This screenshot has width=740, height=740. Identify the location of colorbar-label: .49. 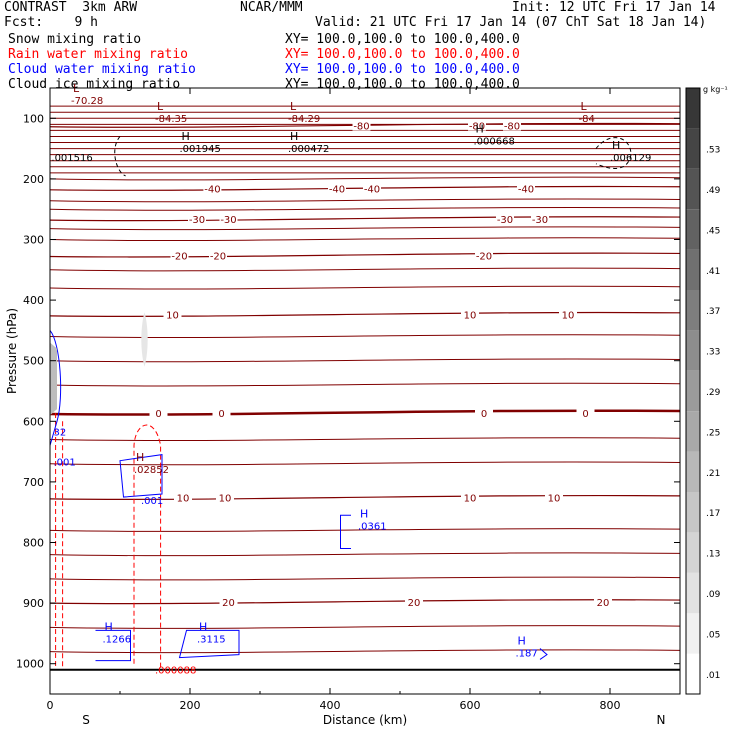
(713, 191).